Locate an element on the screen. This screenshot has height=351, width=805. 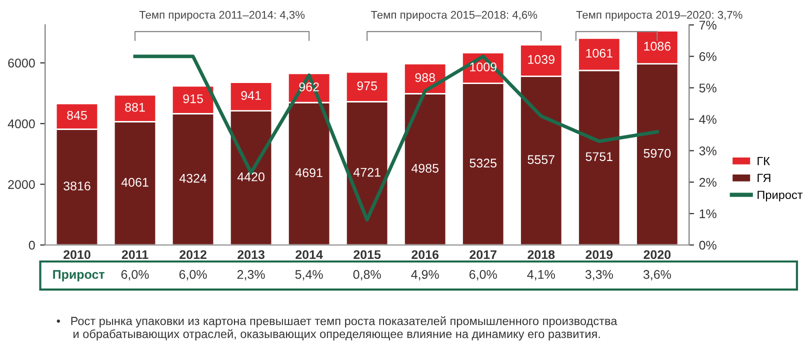
legend-label: Прирост is located at coordinates (780, 196).